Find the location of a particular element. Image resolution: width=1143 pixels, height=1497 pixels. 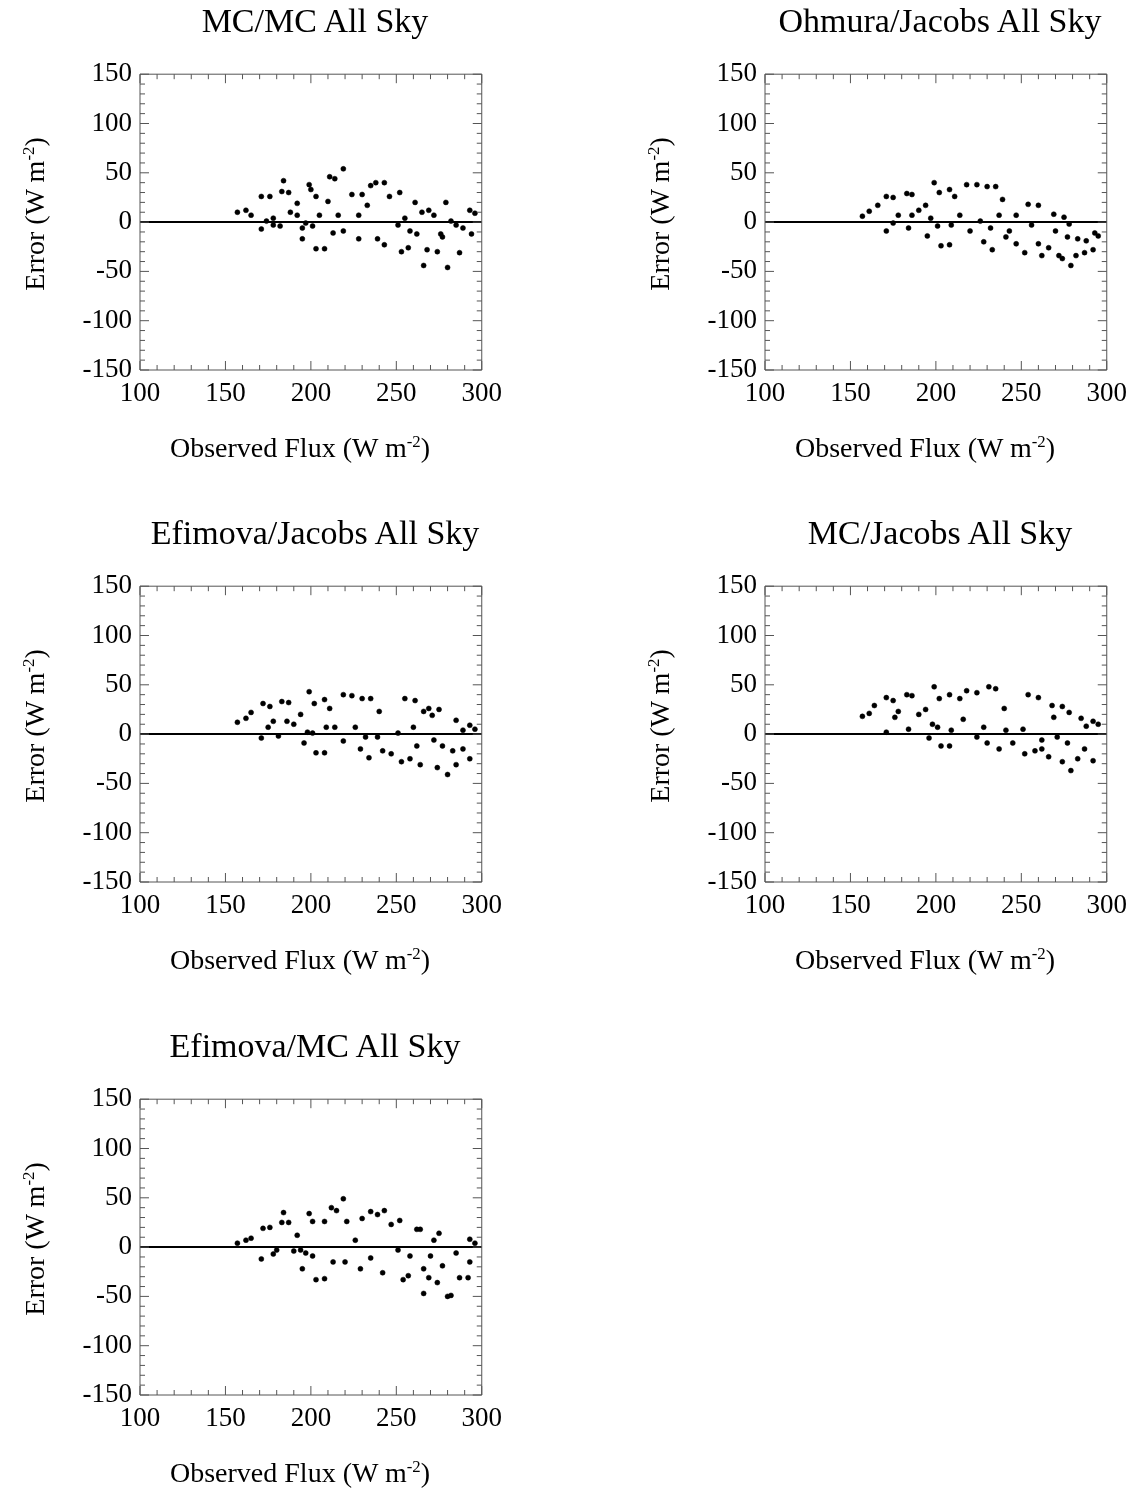

chart-title: Efimova/MC All Sky is located at coordinates (315, 1046).